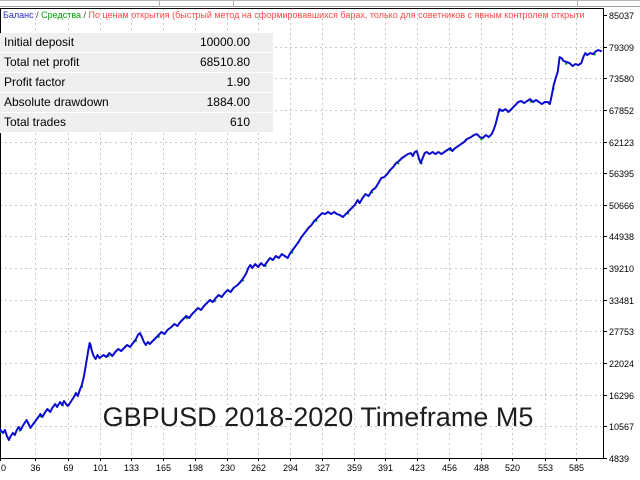 The image size is (640, 480). Describe the element at coordinates (621, 364) in the screenshot. I see `y-axis-label: 22024` at that location.